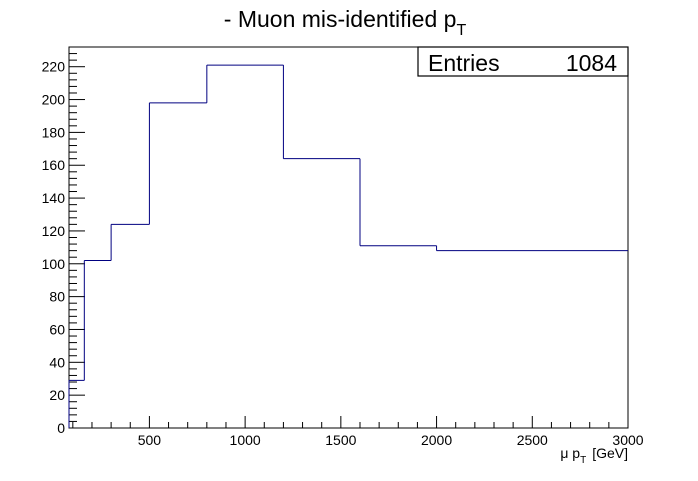  What do you see at coordinates (150, 440) in the screenshot?
I see `x-tick-label: 500` at bounding box center [150, 440].